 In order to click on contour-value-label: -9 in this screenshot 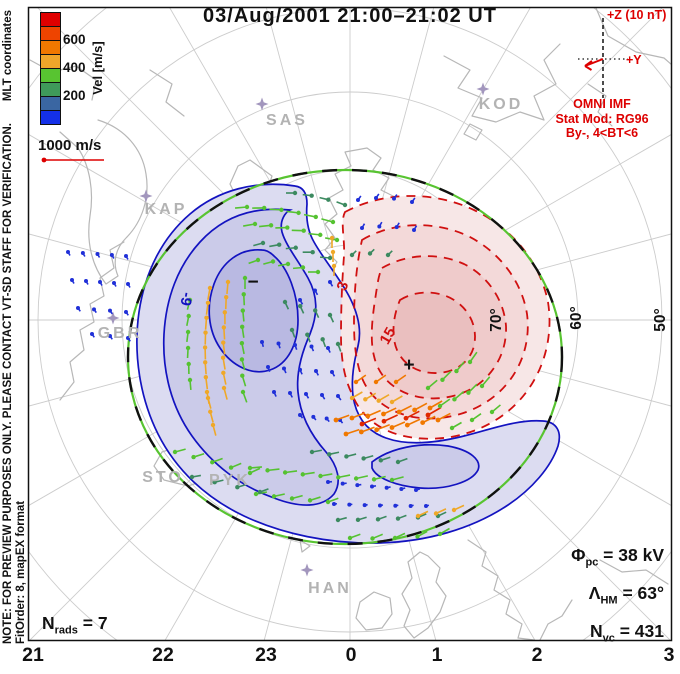, I will do `click(186, 299)`.